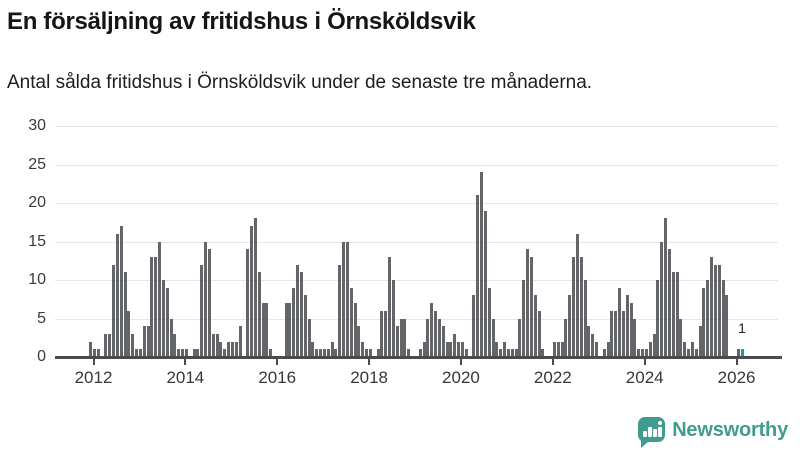 This screenshot has height=450, width=800. Describe the element at coordinates (41, 318) in the screenshot. I see `y-axis-label: 5` at that location.